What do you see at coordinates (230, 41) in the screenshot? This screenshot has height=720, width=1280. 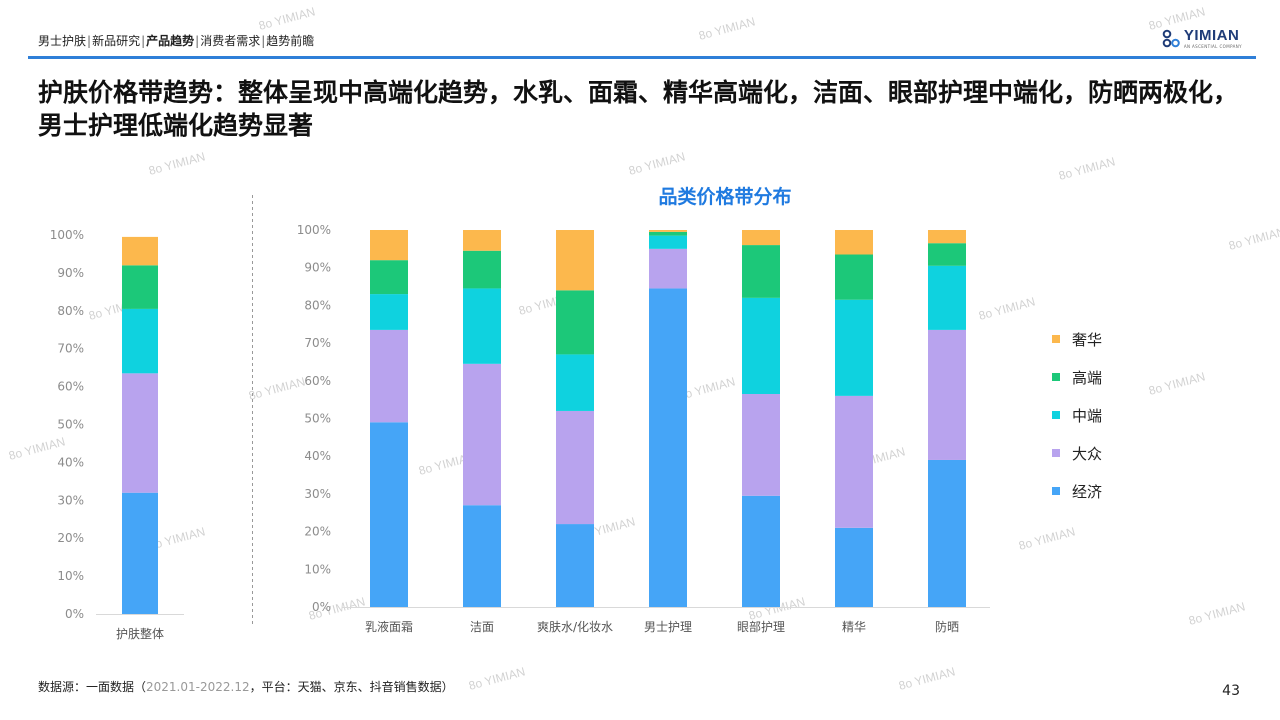 I see `breadcrumb-item: 消费者需求` at bounding box center [230, 41].